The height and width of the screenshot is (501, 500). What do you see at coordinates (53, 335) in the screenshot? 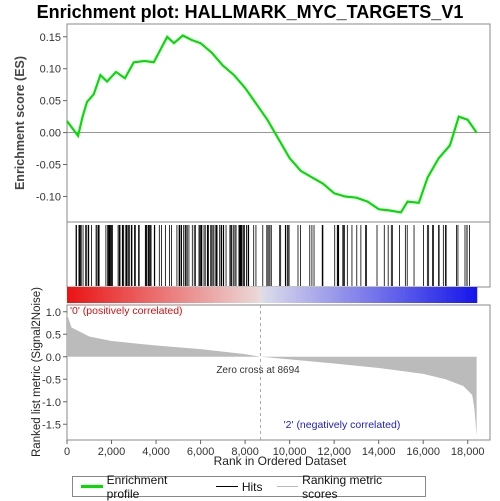
I see `rank-ytick-label: 0.5` at bounding box center [53, 335].